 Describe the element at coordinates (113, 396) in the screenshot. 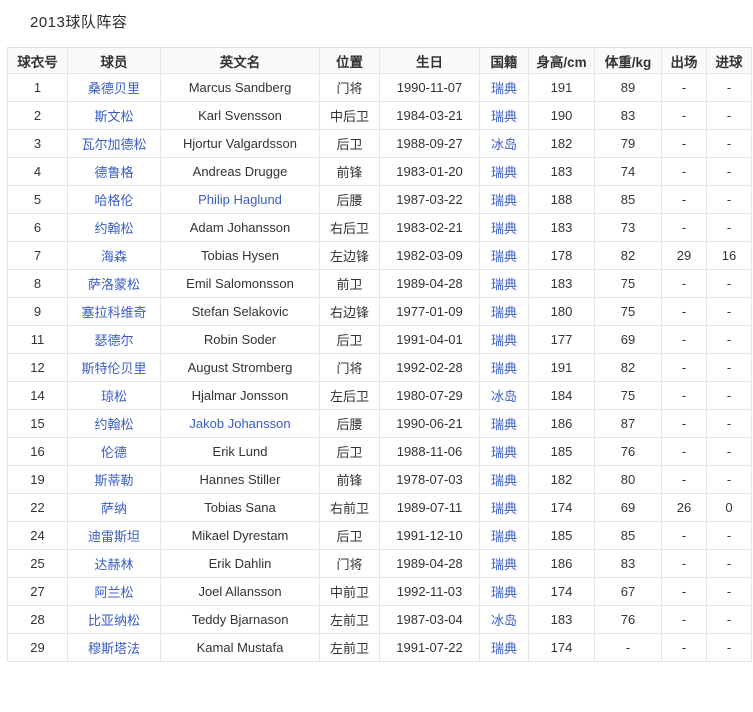

I see `player-name-link: 琼松` at that location.